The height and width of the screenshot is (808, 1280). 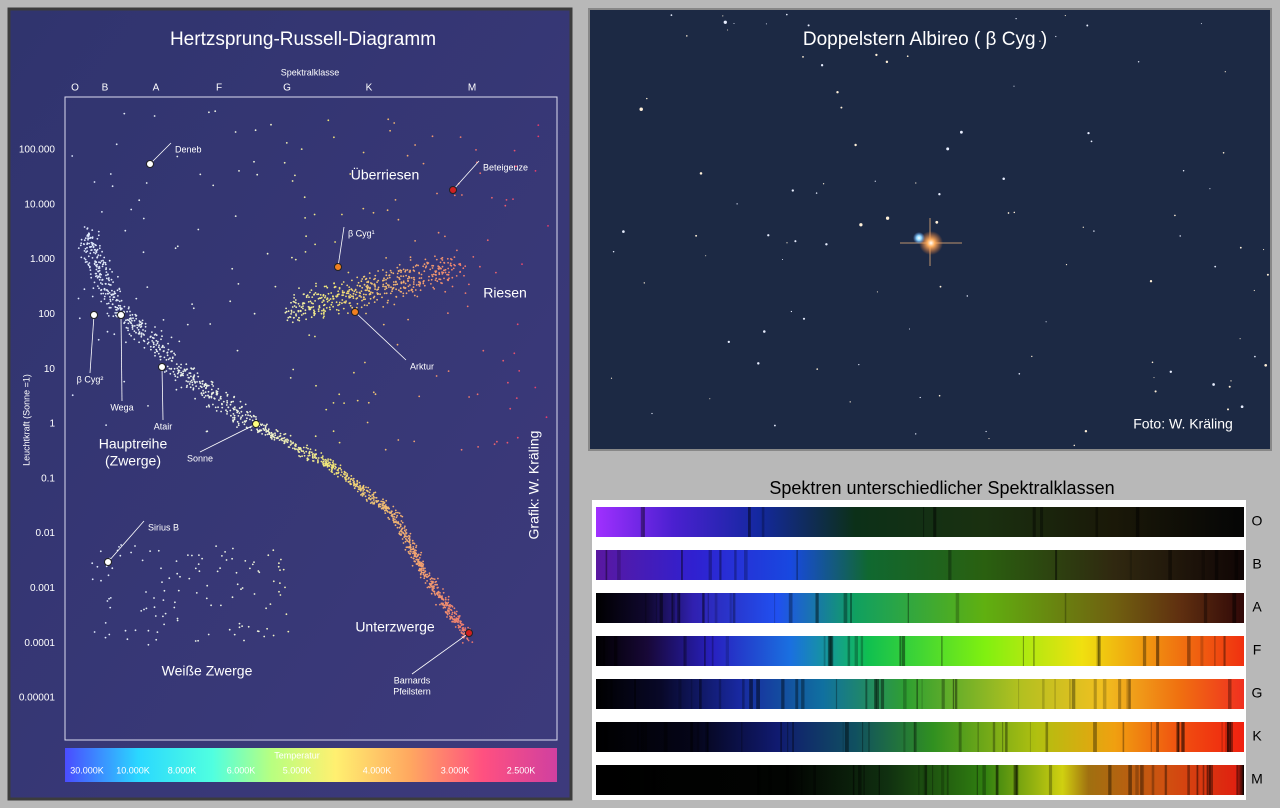 What do you see at coordinates (412, 680) in the screenshot?
I see `star-label: Barnards` at bounding box center [412, 680].